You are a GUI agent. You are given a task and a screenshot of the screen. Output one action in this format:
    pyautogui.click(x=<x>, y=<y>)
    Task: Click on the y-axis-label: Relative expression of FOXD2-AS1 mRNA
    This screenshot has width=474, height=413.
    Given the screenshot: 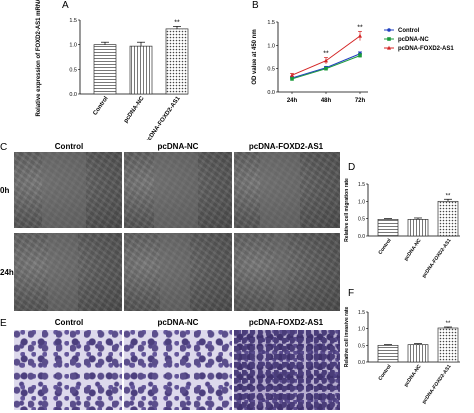 What is the action you would take?
    pyautogui.click(x=39, y=58)
    